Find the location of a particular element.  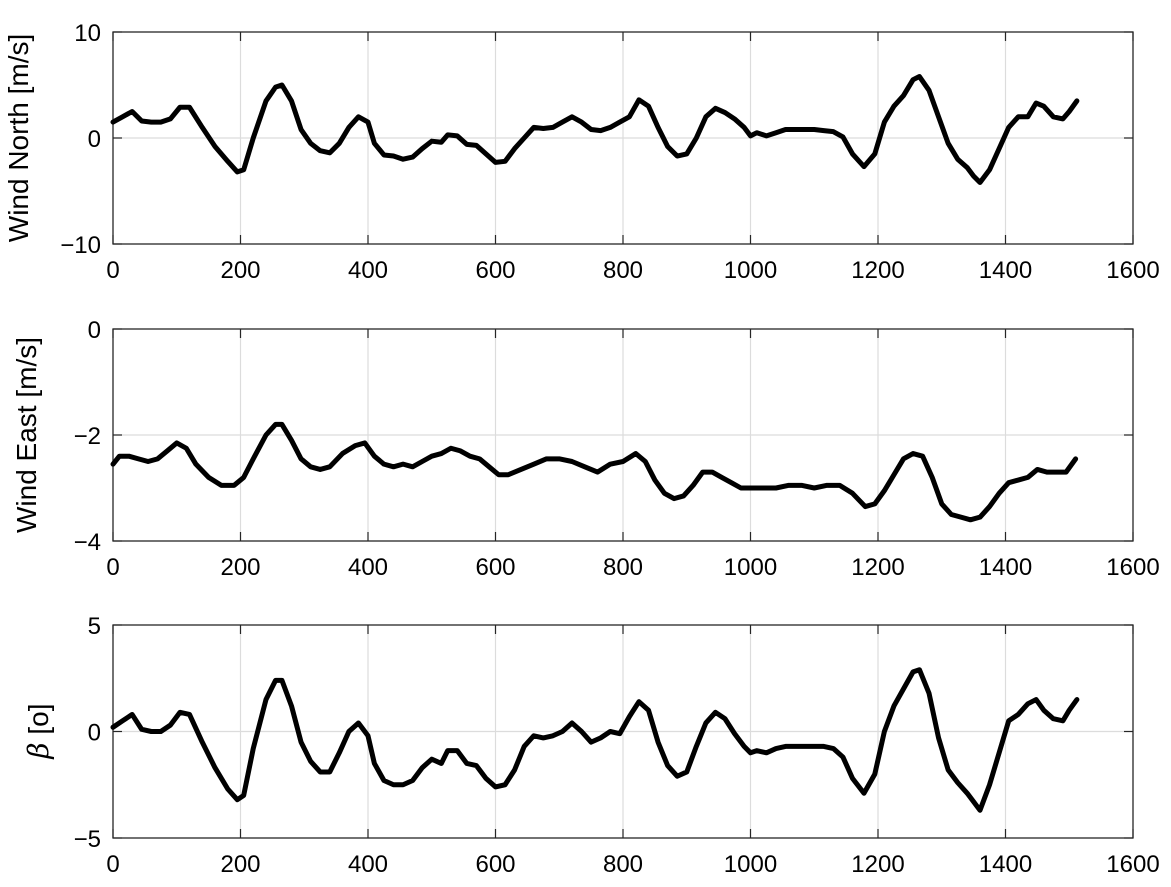

y-tick-label: −2 is located at coordinates (87, 436).